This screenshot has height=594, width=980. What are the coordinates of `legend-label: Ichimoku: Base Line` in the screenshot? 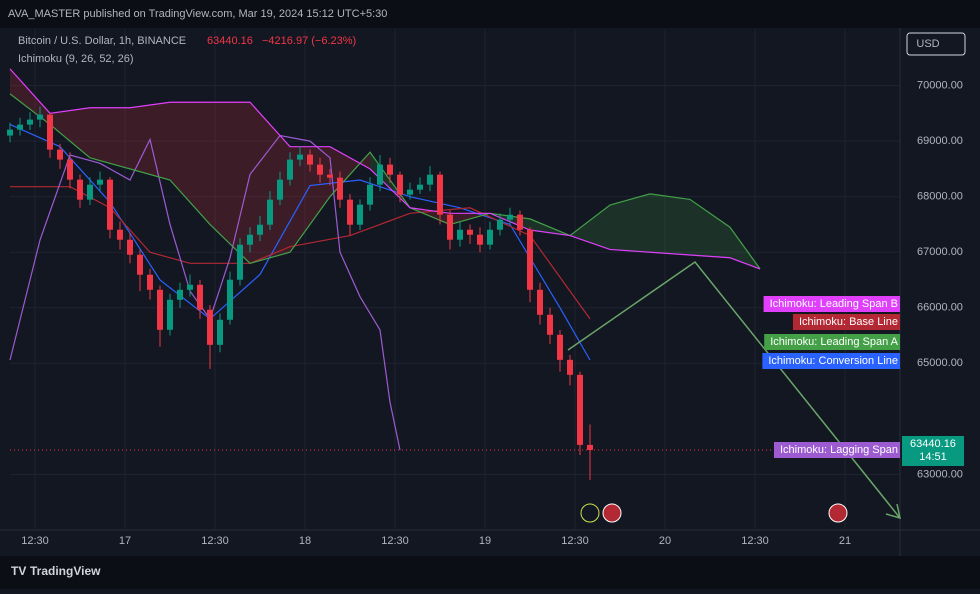 It's located at (848, 322).